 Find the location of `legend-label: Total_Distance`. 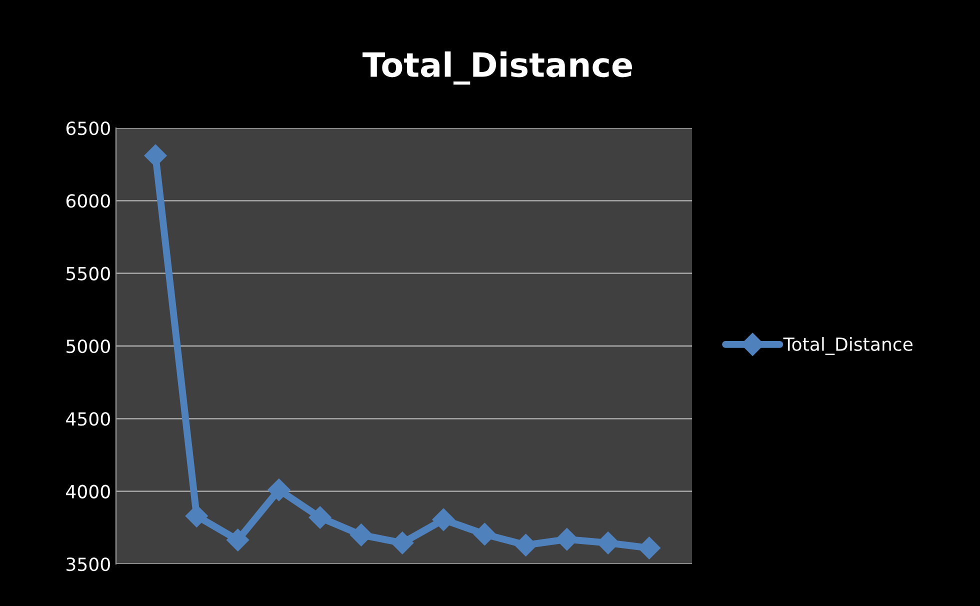

legend-label: Total_Distance is located at coordinates (847, 346).